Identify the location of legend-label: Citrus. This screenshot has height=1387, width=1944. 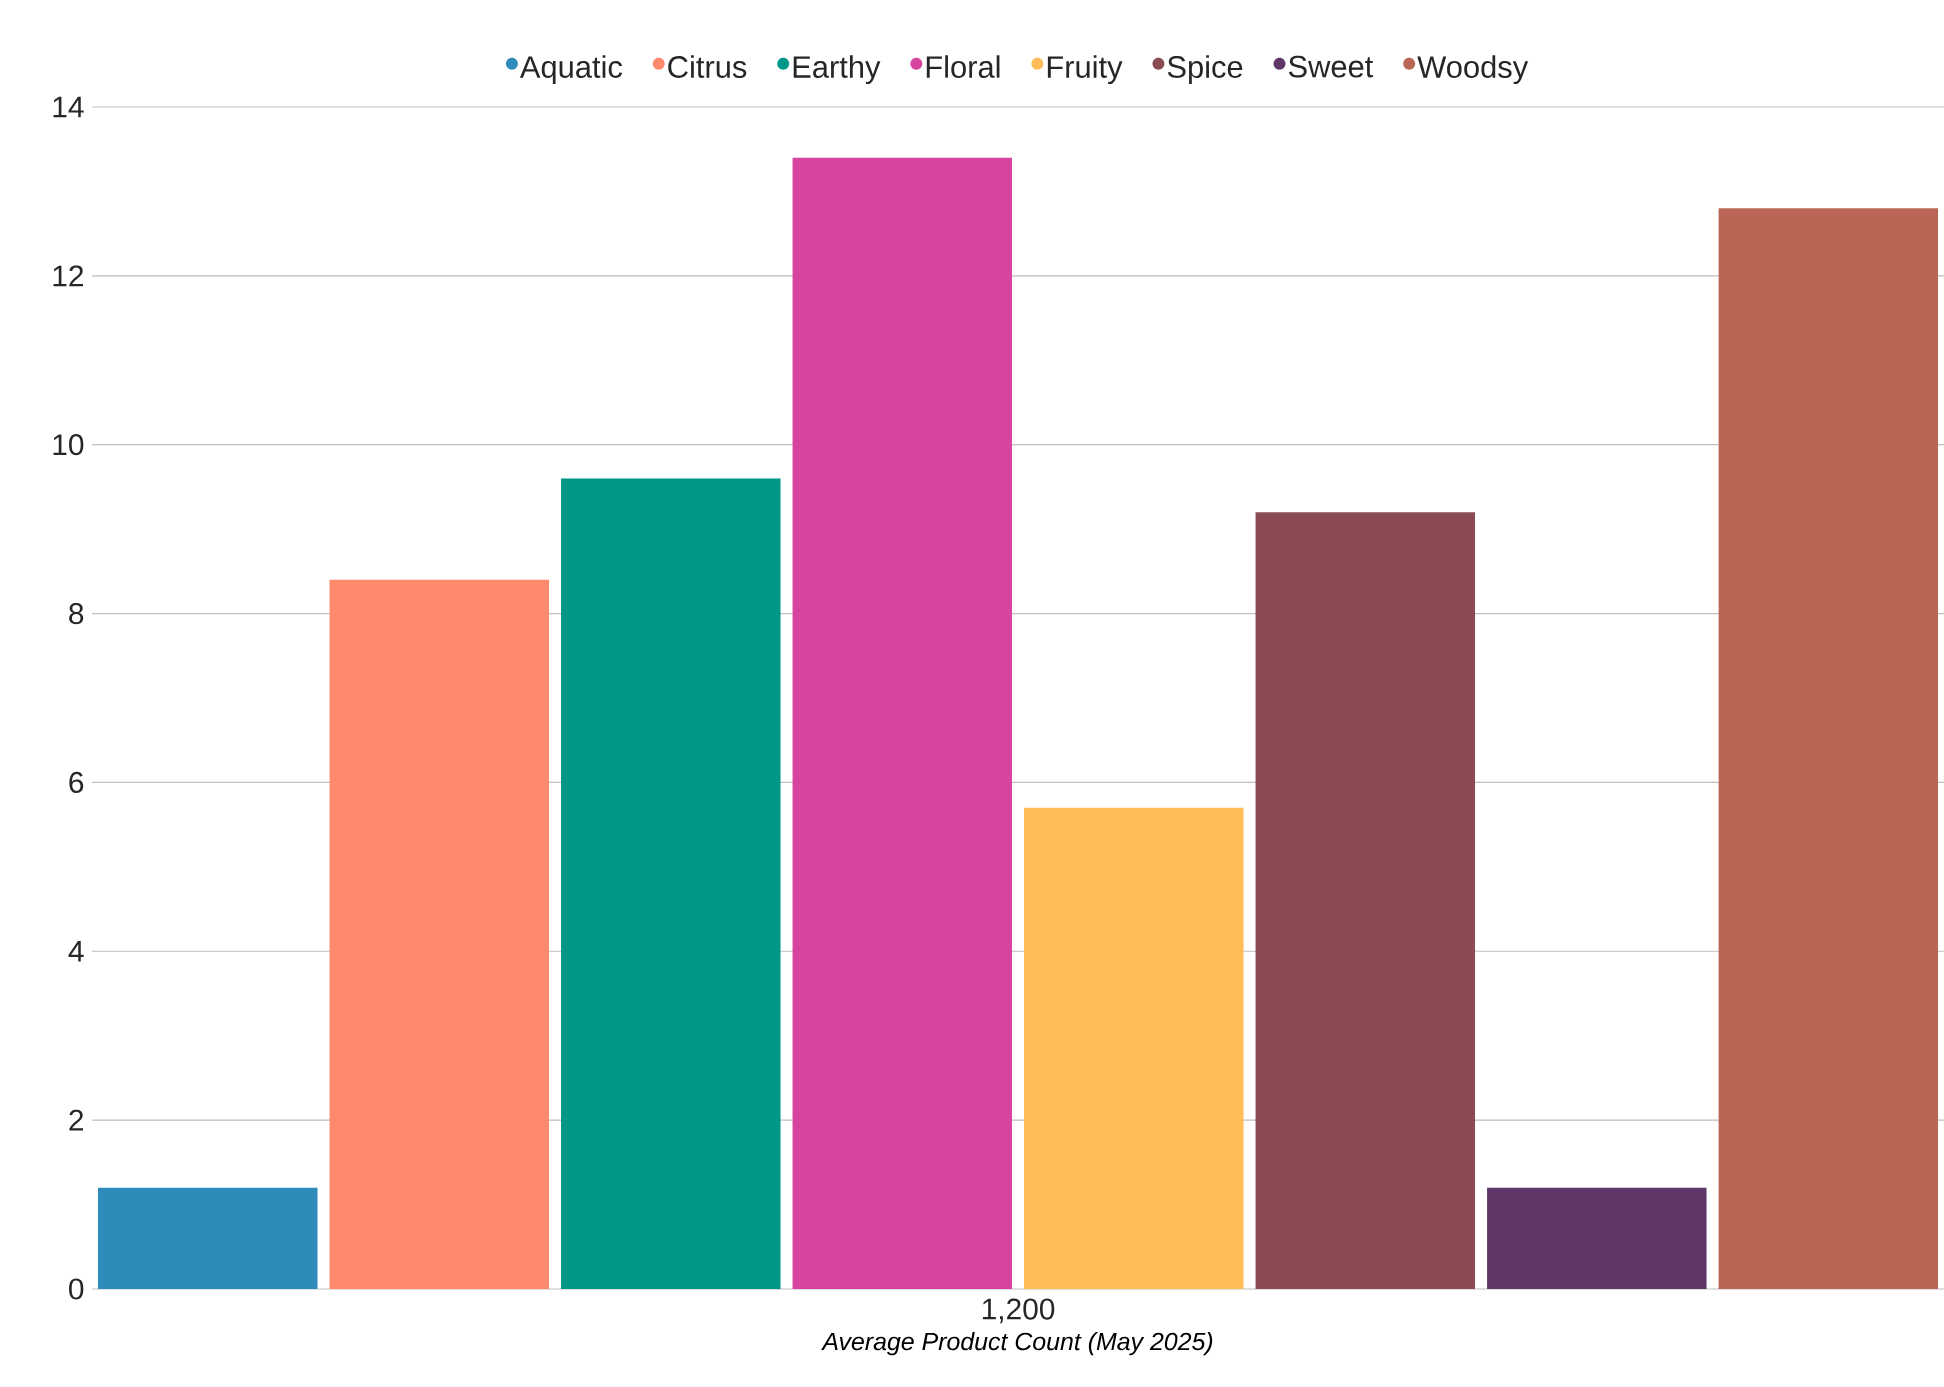
(707, 66).